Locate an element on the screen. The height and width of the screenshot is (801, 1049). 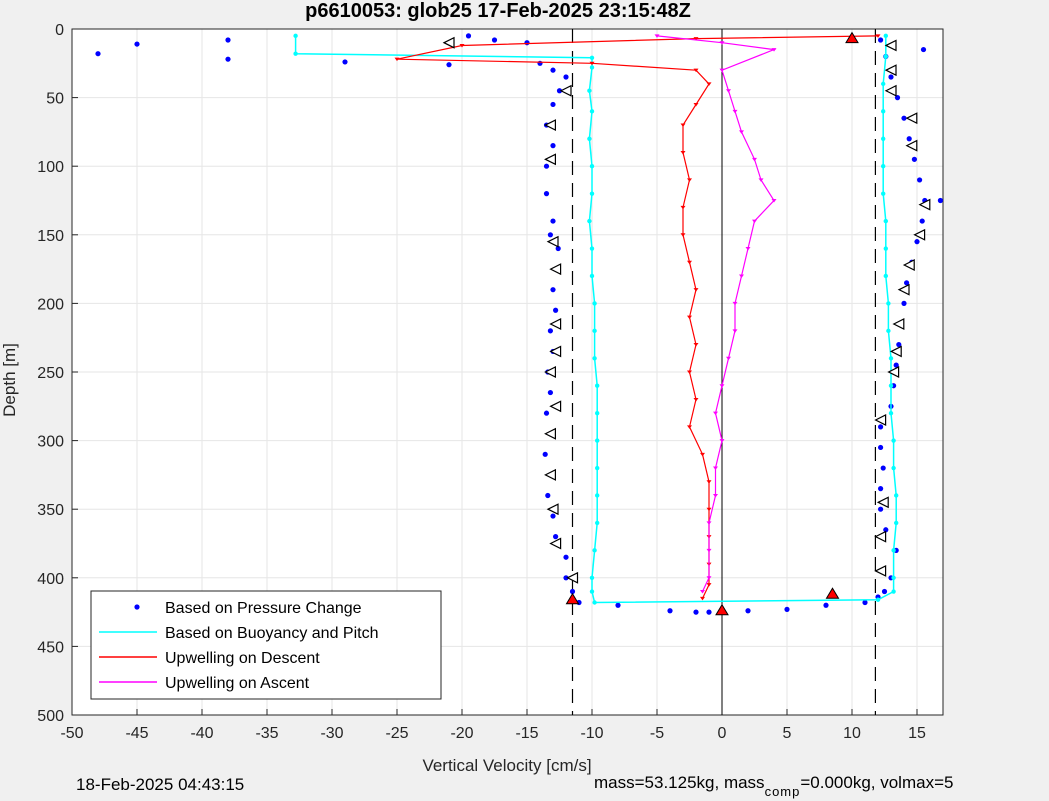
chart-title: p6610053: glob25 17-Feb-2025 23:15:48Z is located at coordinates (498, 11).